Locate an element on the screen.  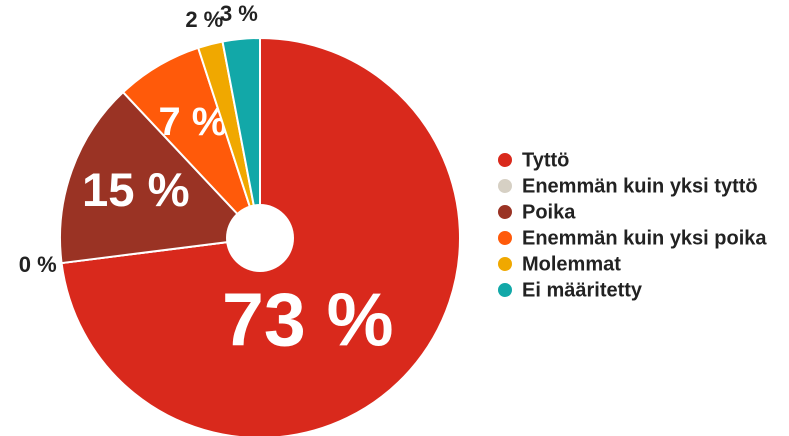
legend-label: Enemmän kuin yksi poika is located at coordinates (644, 238).